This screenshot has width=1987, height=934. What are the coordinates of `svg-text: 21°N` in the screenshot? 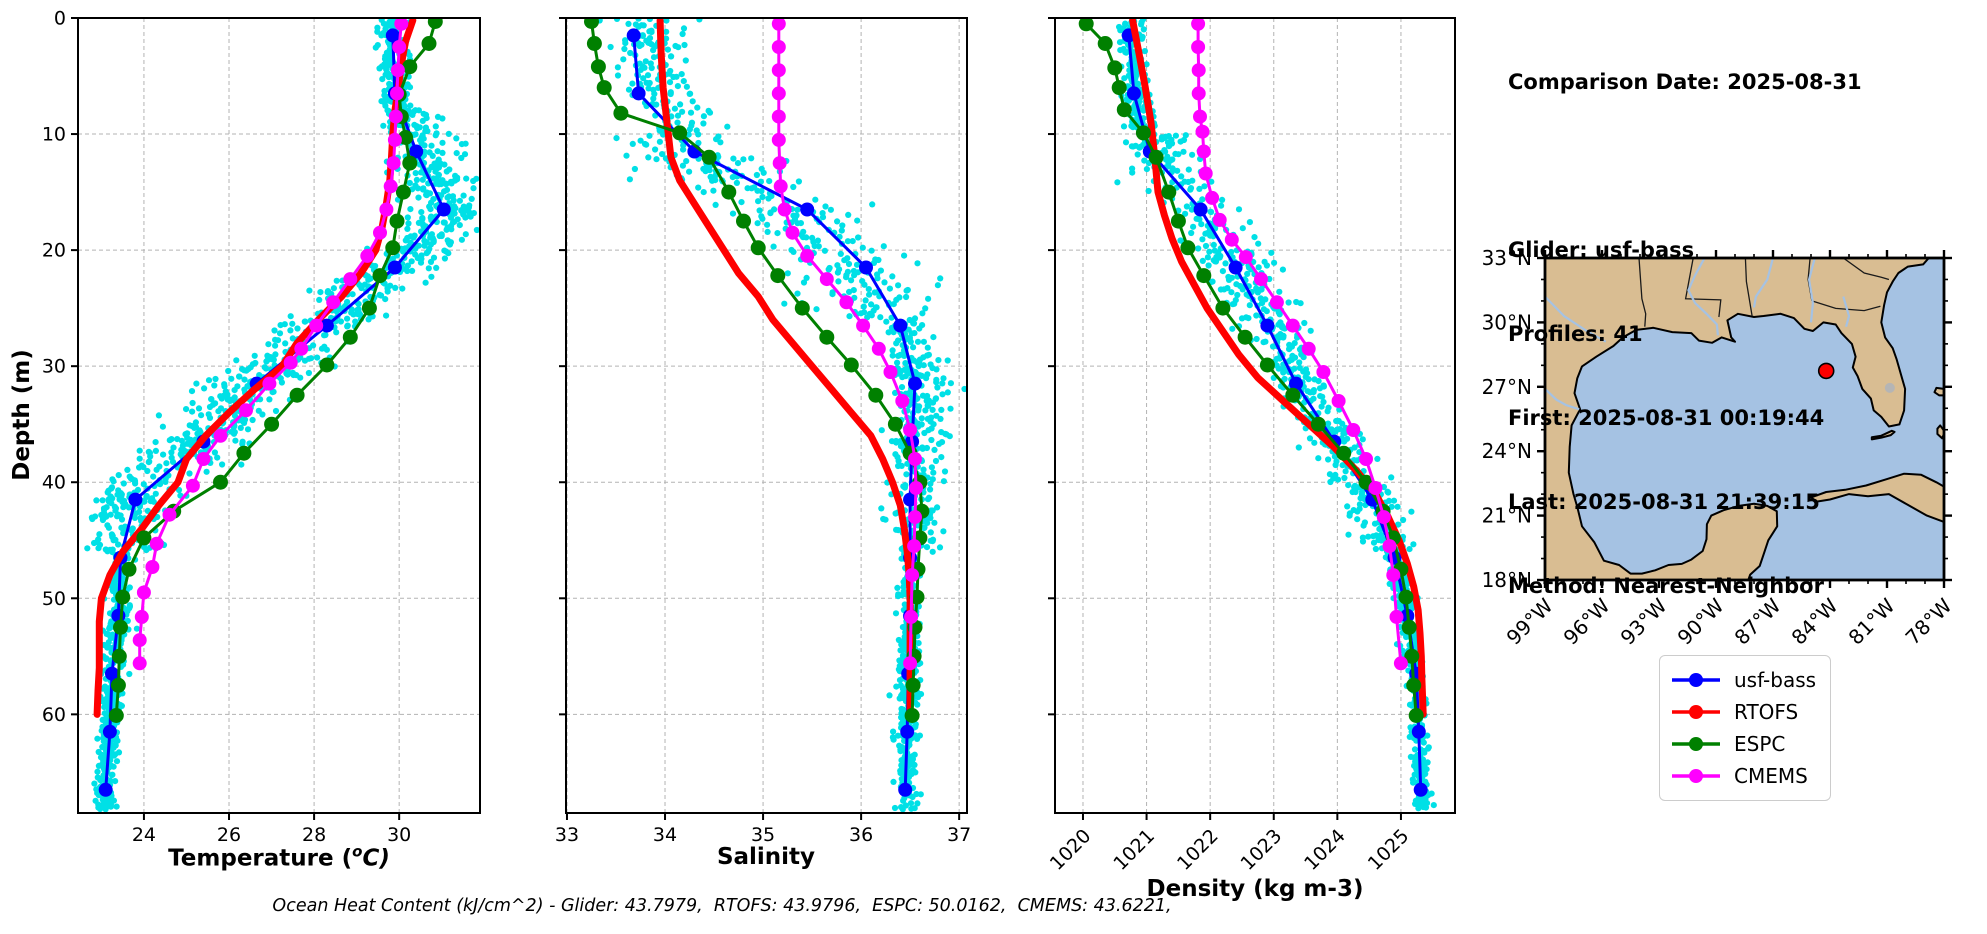 It's located at (1507, 516).